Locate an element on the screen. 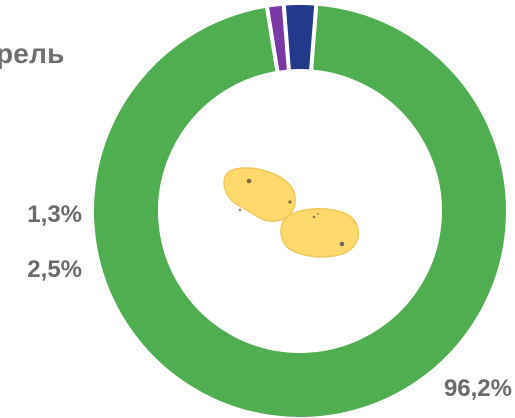  potato-icon is located at coordinates (291, 212).